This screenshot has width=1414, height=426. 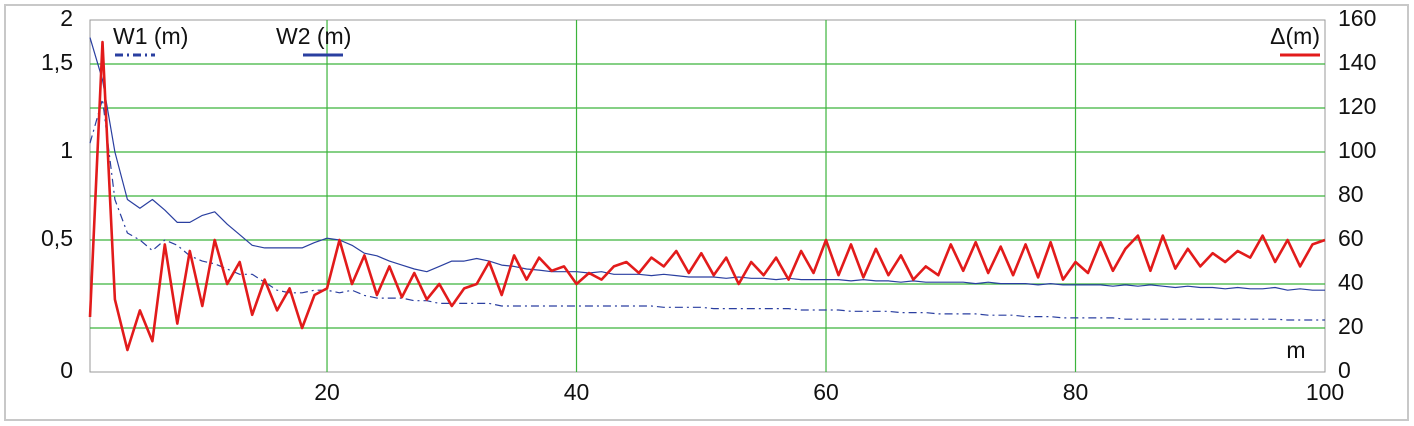 What do you see at coordinates (1351, 326) in the screenshot?
I see `y2-tick-label: 20` at bounding box center [1351, 326].